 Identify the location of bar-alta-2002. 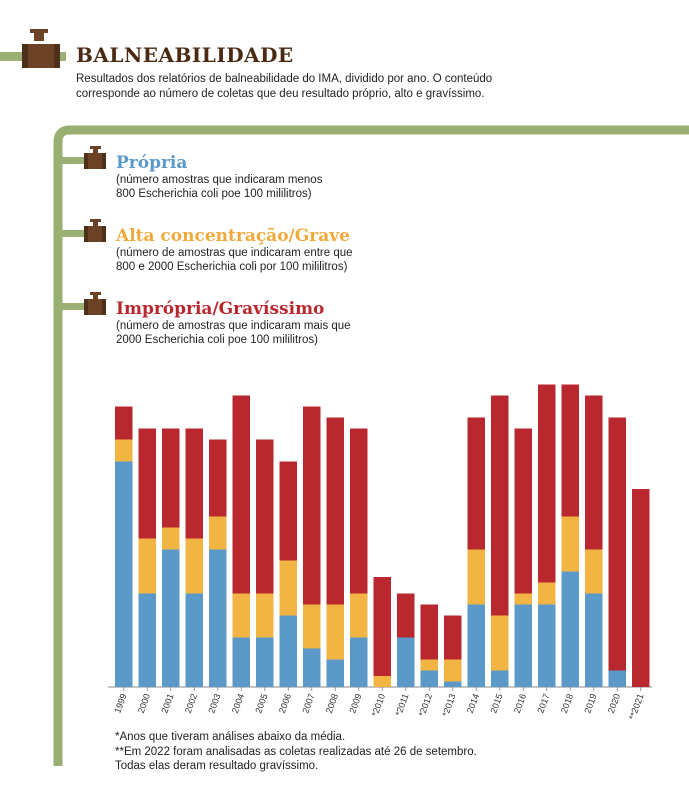
(194, 566).